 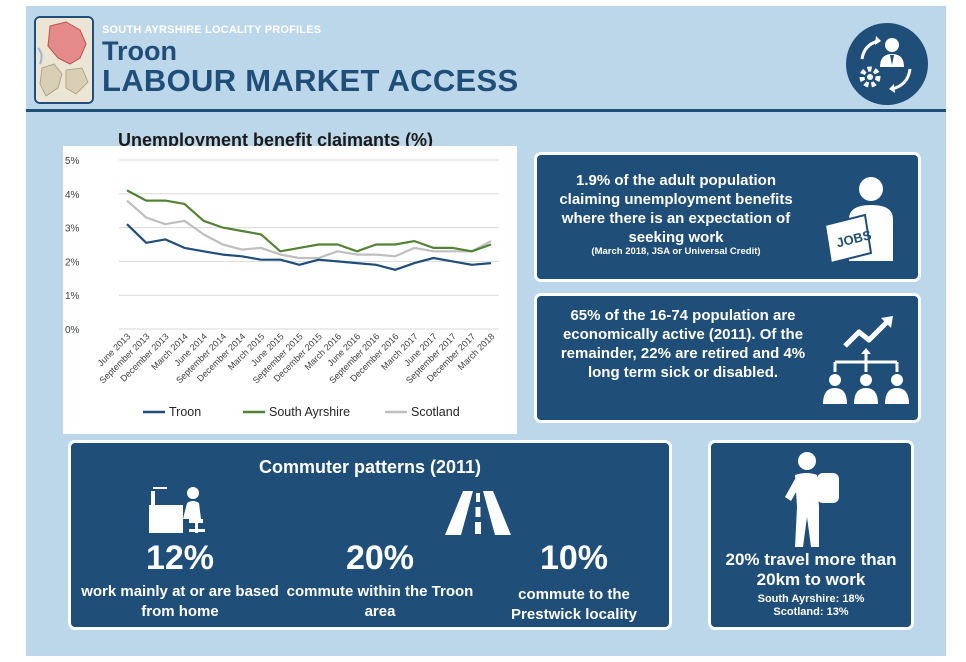 What do you see at coordinates (309, 412) in the screenshot?
I see `legend-label: South Ayrshire` at bounding box center [309, 412].